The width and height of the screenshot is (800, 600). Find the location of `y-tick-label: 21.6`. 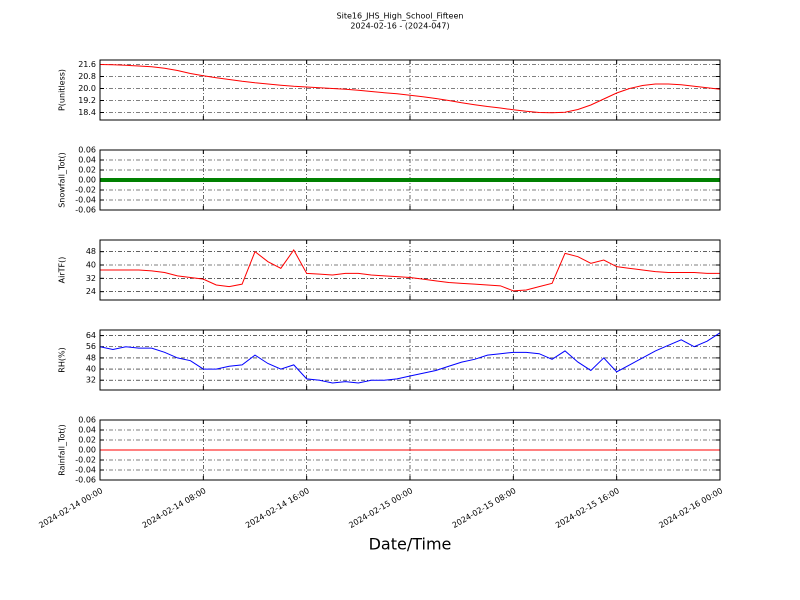

y-tick-label: 21.6 is located at coordinates (87, 64).